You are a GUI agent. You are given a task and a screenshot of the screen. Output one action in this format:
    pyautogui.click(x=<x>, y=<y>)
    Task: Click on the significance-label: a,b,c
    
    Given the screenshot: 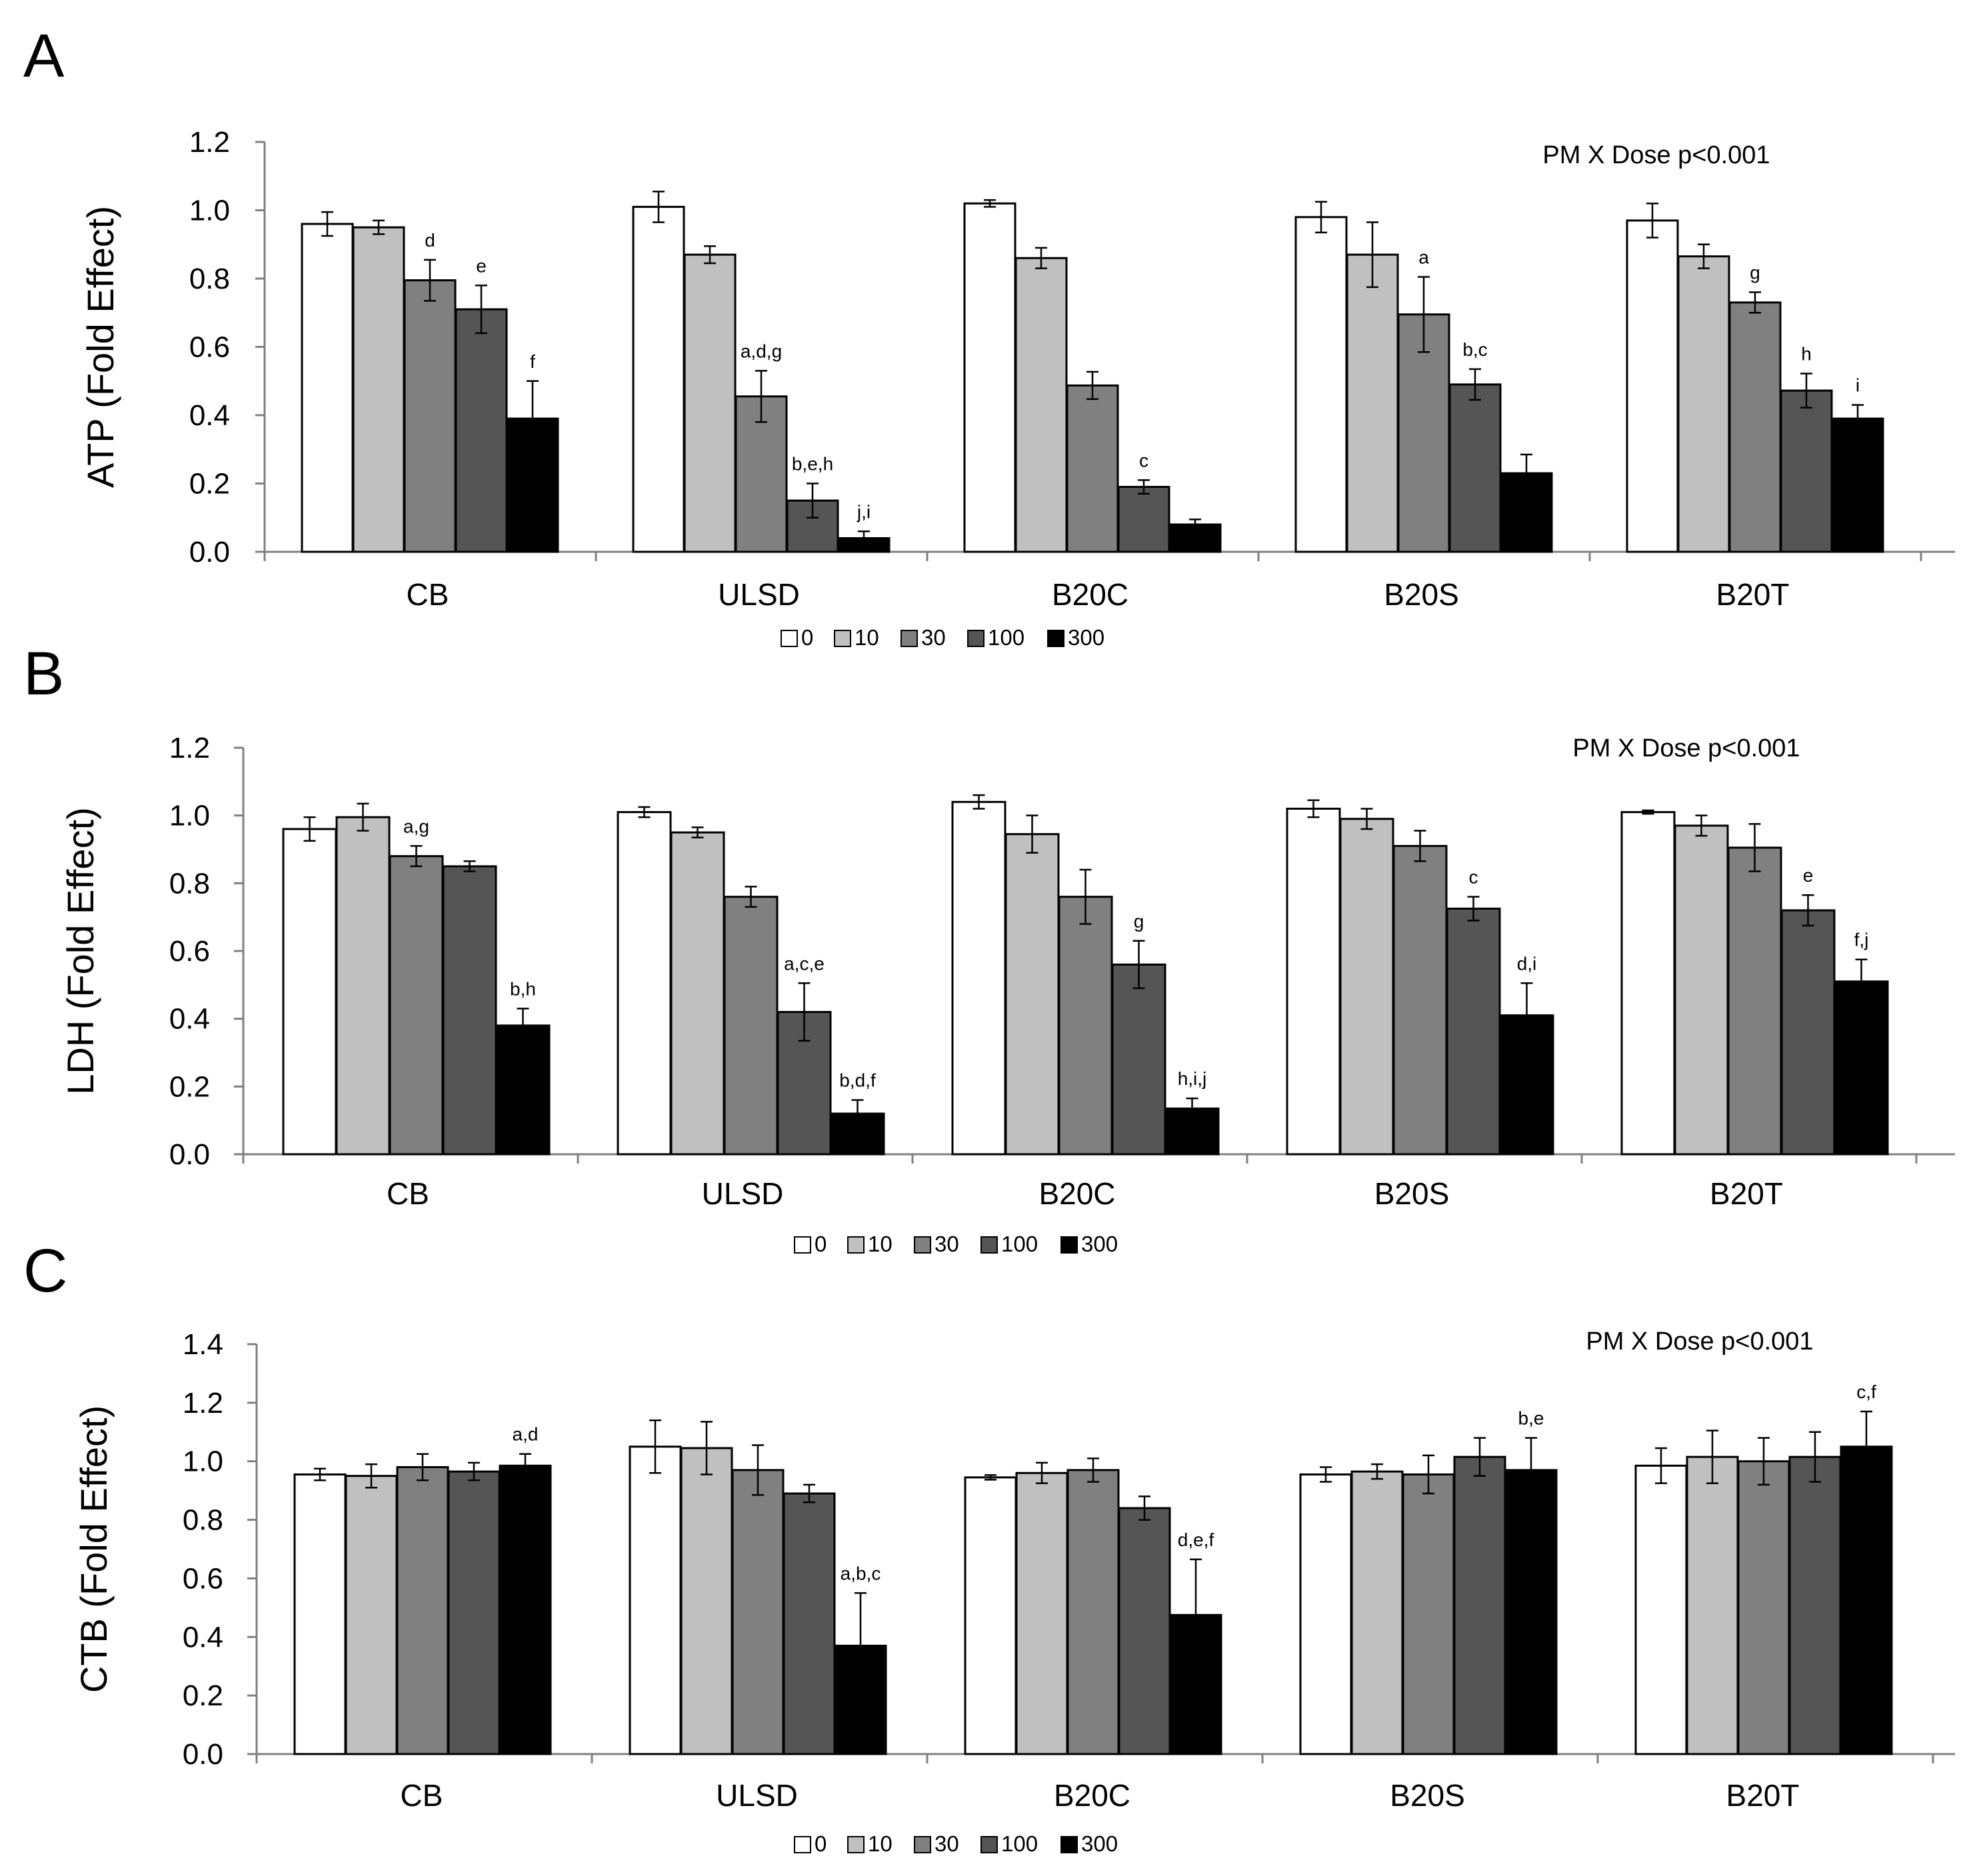 What is the action you would take?
    pyautogui.click(x=861, y=1573)
    